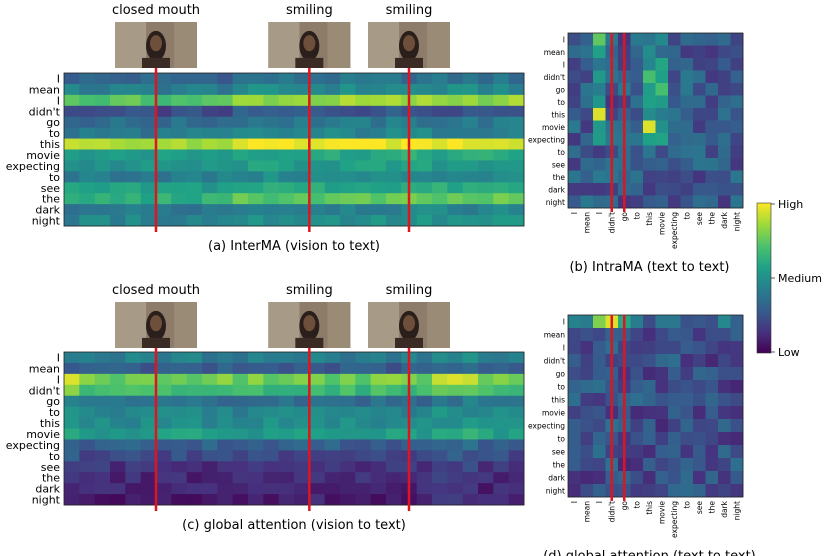 The image size is (830, 556). Describe the element at coordinates (309, 10) in the screenshot. I see `frame-label: smiling` at that location.